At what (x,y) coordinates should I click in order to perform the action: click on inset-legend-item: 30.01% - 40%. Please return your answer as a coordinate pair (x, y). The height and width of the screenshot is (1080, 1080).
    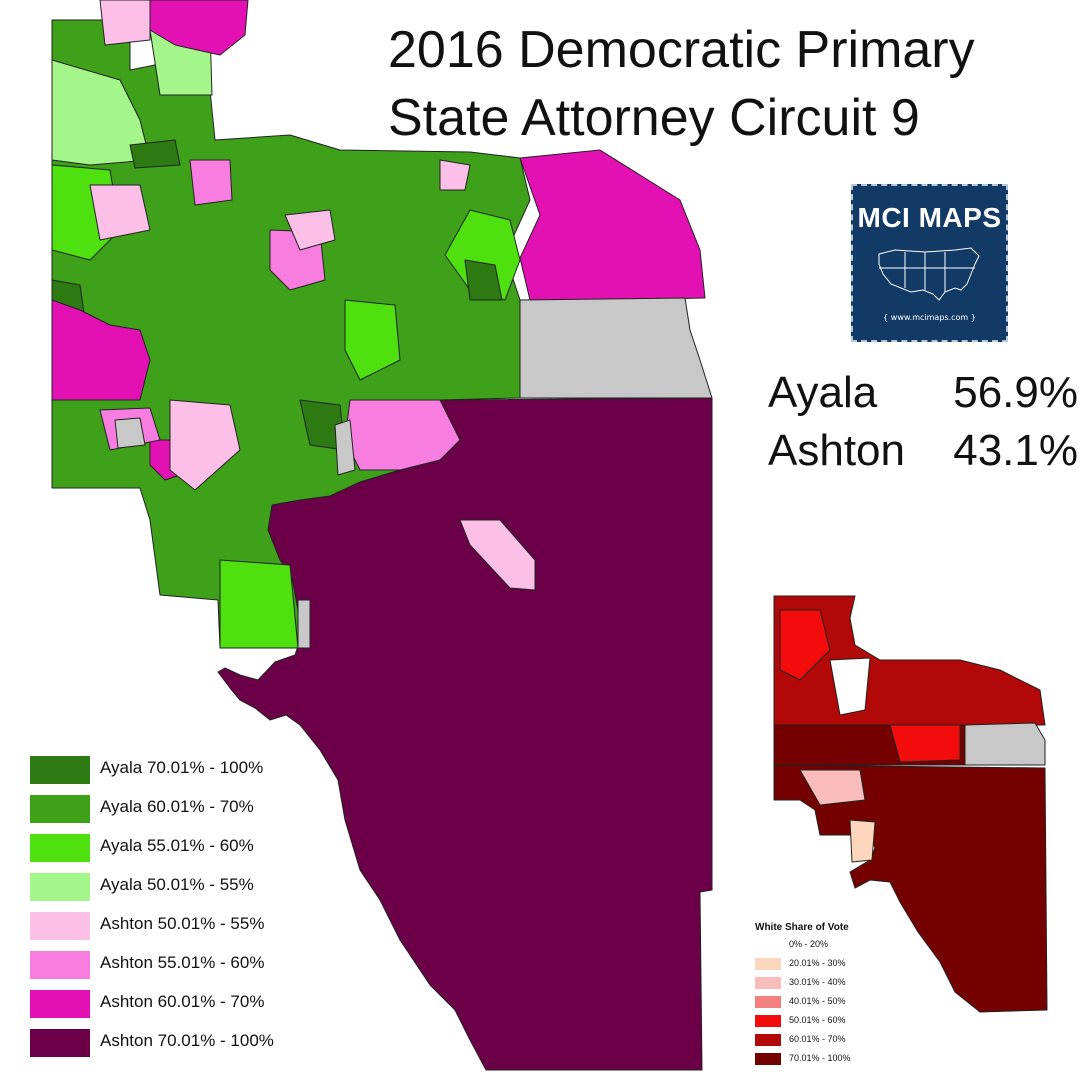
    Looking at the image, I should click on (835, 983).